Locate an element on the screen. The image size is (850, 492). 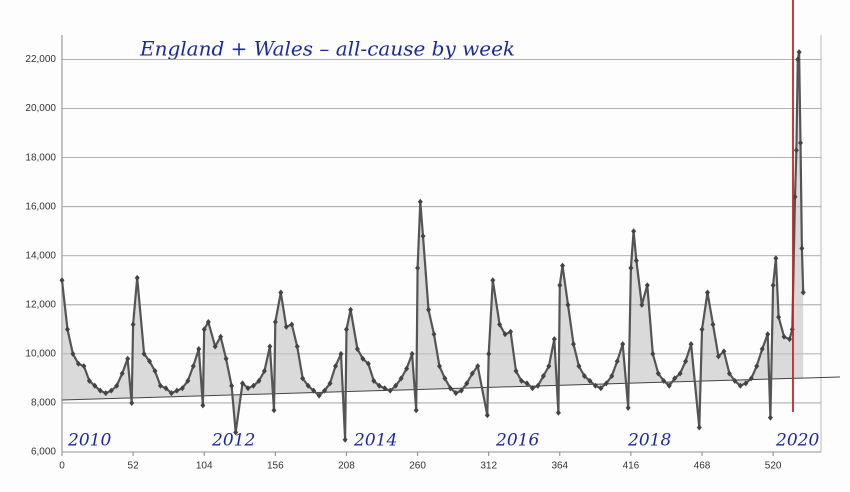
chart-title: England + Wales – all-cause by week is located at coordinates (327, 49).